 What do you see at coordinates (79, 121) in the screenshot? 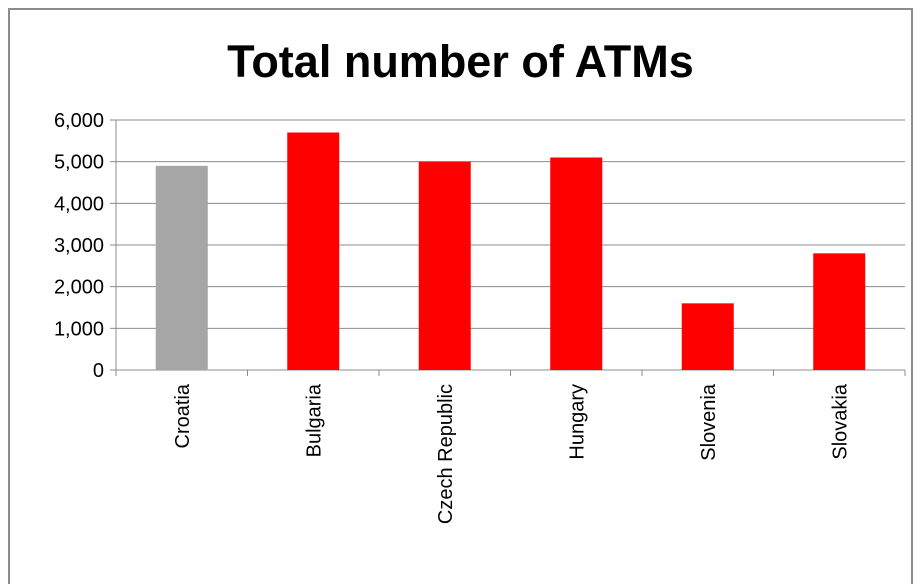
I see `y-tick-label: 6,000` at bounding box center [79, 121].